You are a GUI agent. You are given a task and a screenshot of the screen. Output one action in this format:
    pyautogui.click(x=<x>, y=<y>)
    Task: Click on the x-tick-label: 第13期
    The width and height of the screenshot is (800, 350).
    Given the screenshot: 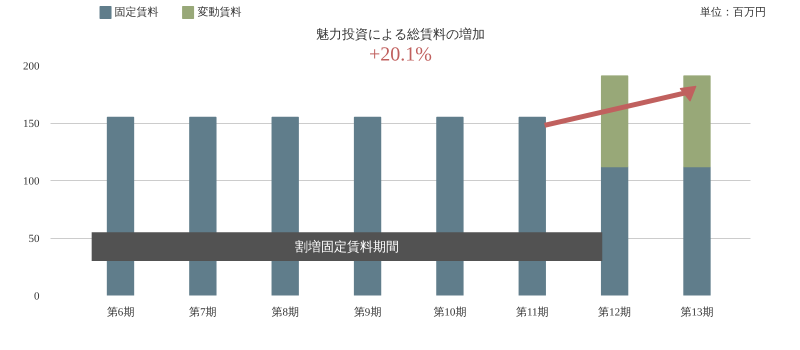 What is the action you would take?
    pyautogui.click(x=697, y=312)
    